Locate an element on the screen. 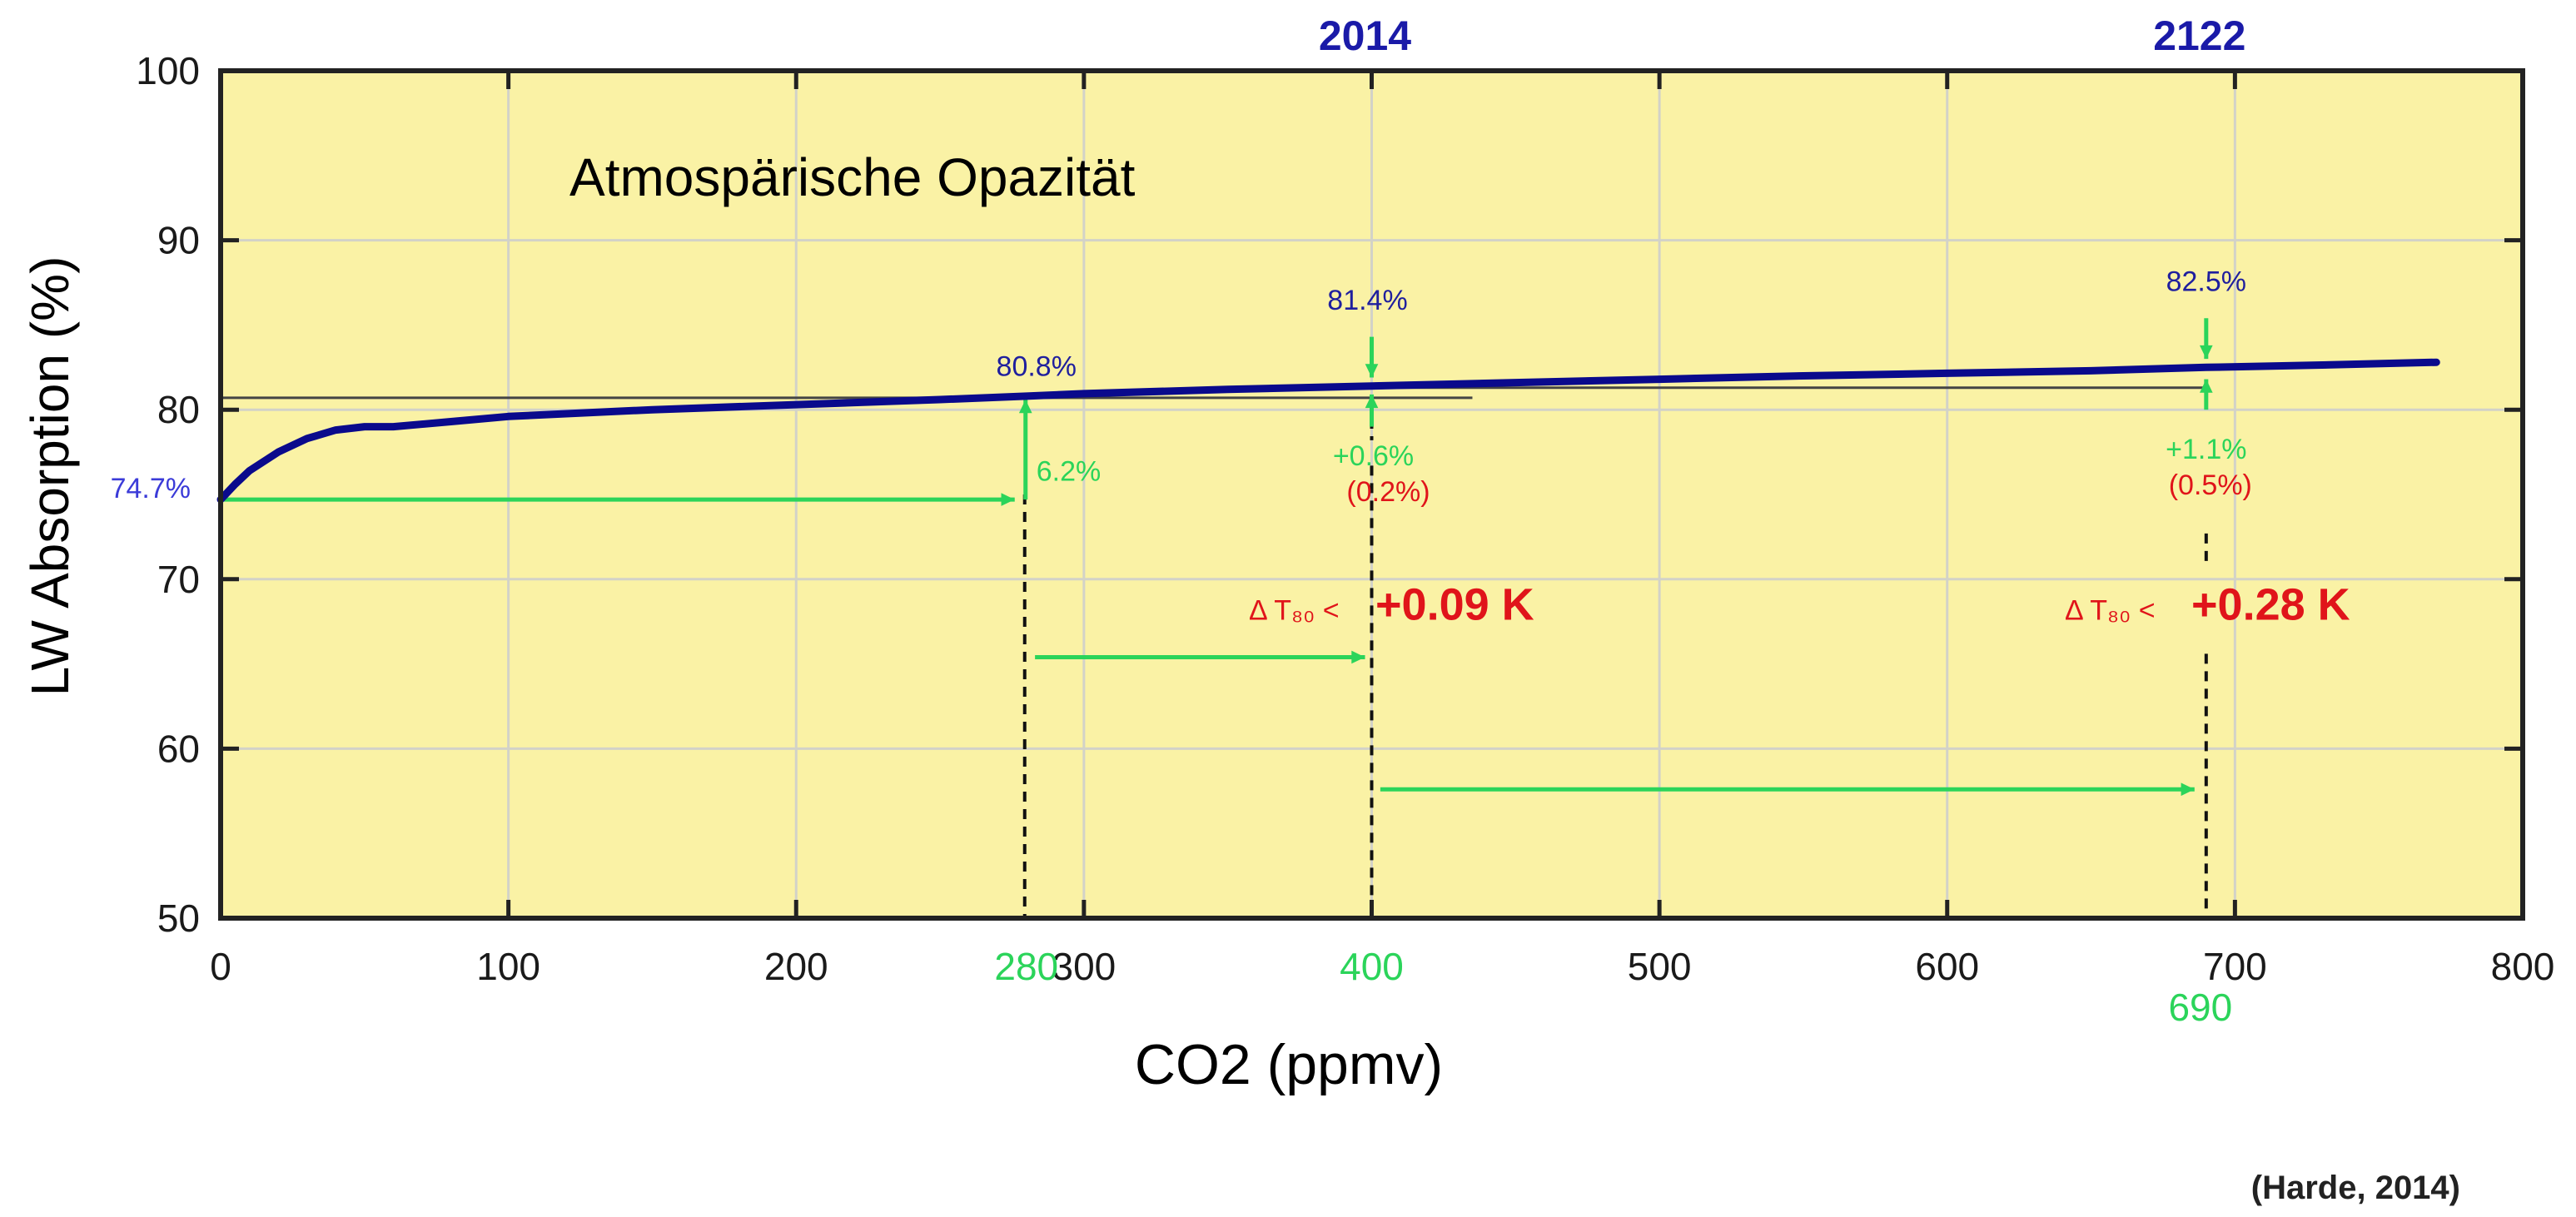 This screenshot has height=1217, width=2576. arrow-up-690-head is located at coordinates (2206, 386).